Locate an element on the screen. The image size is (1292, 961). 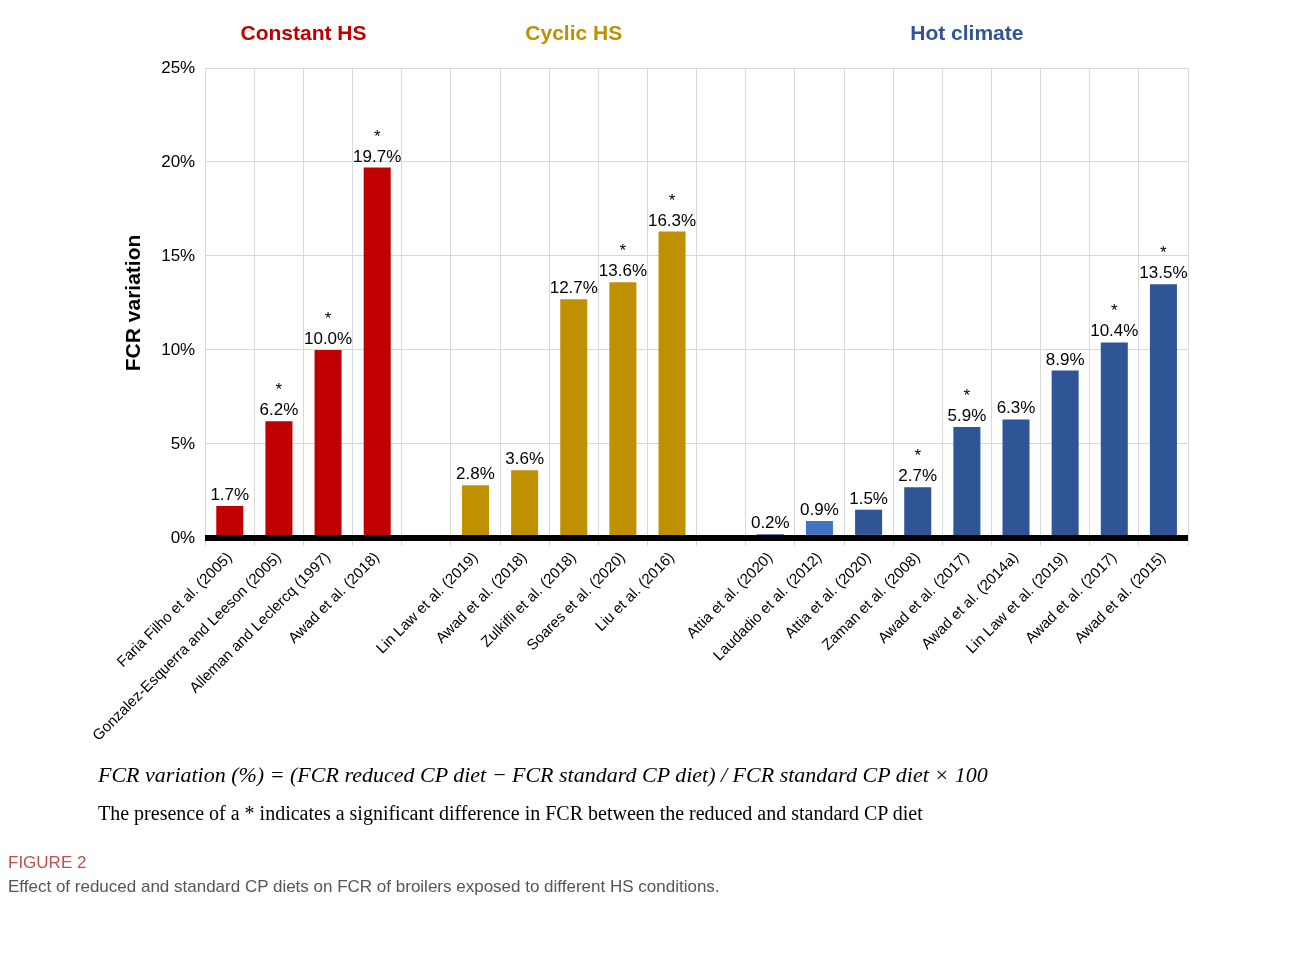
y-tick-label: 25% is located at coordinates (178, 67).